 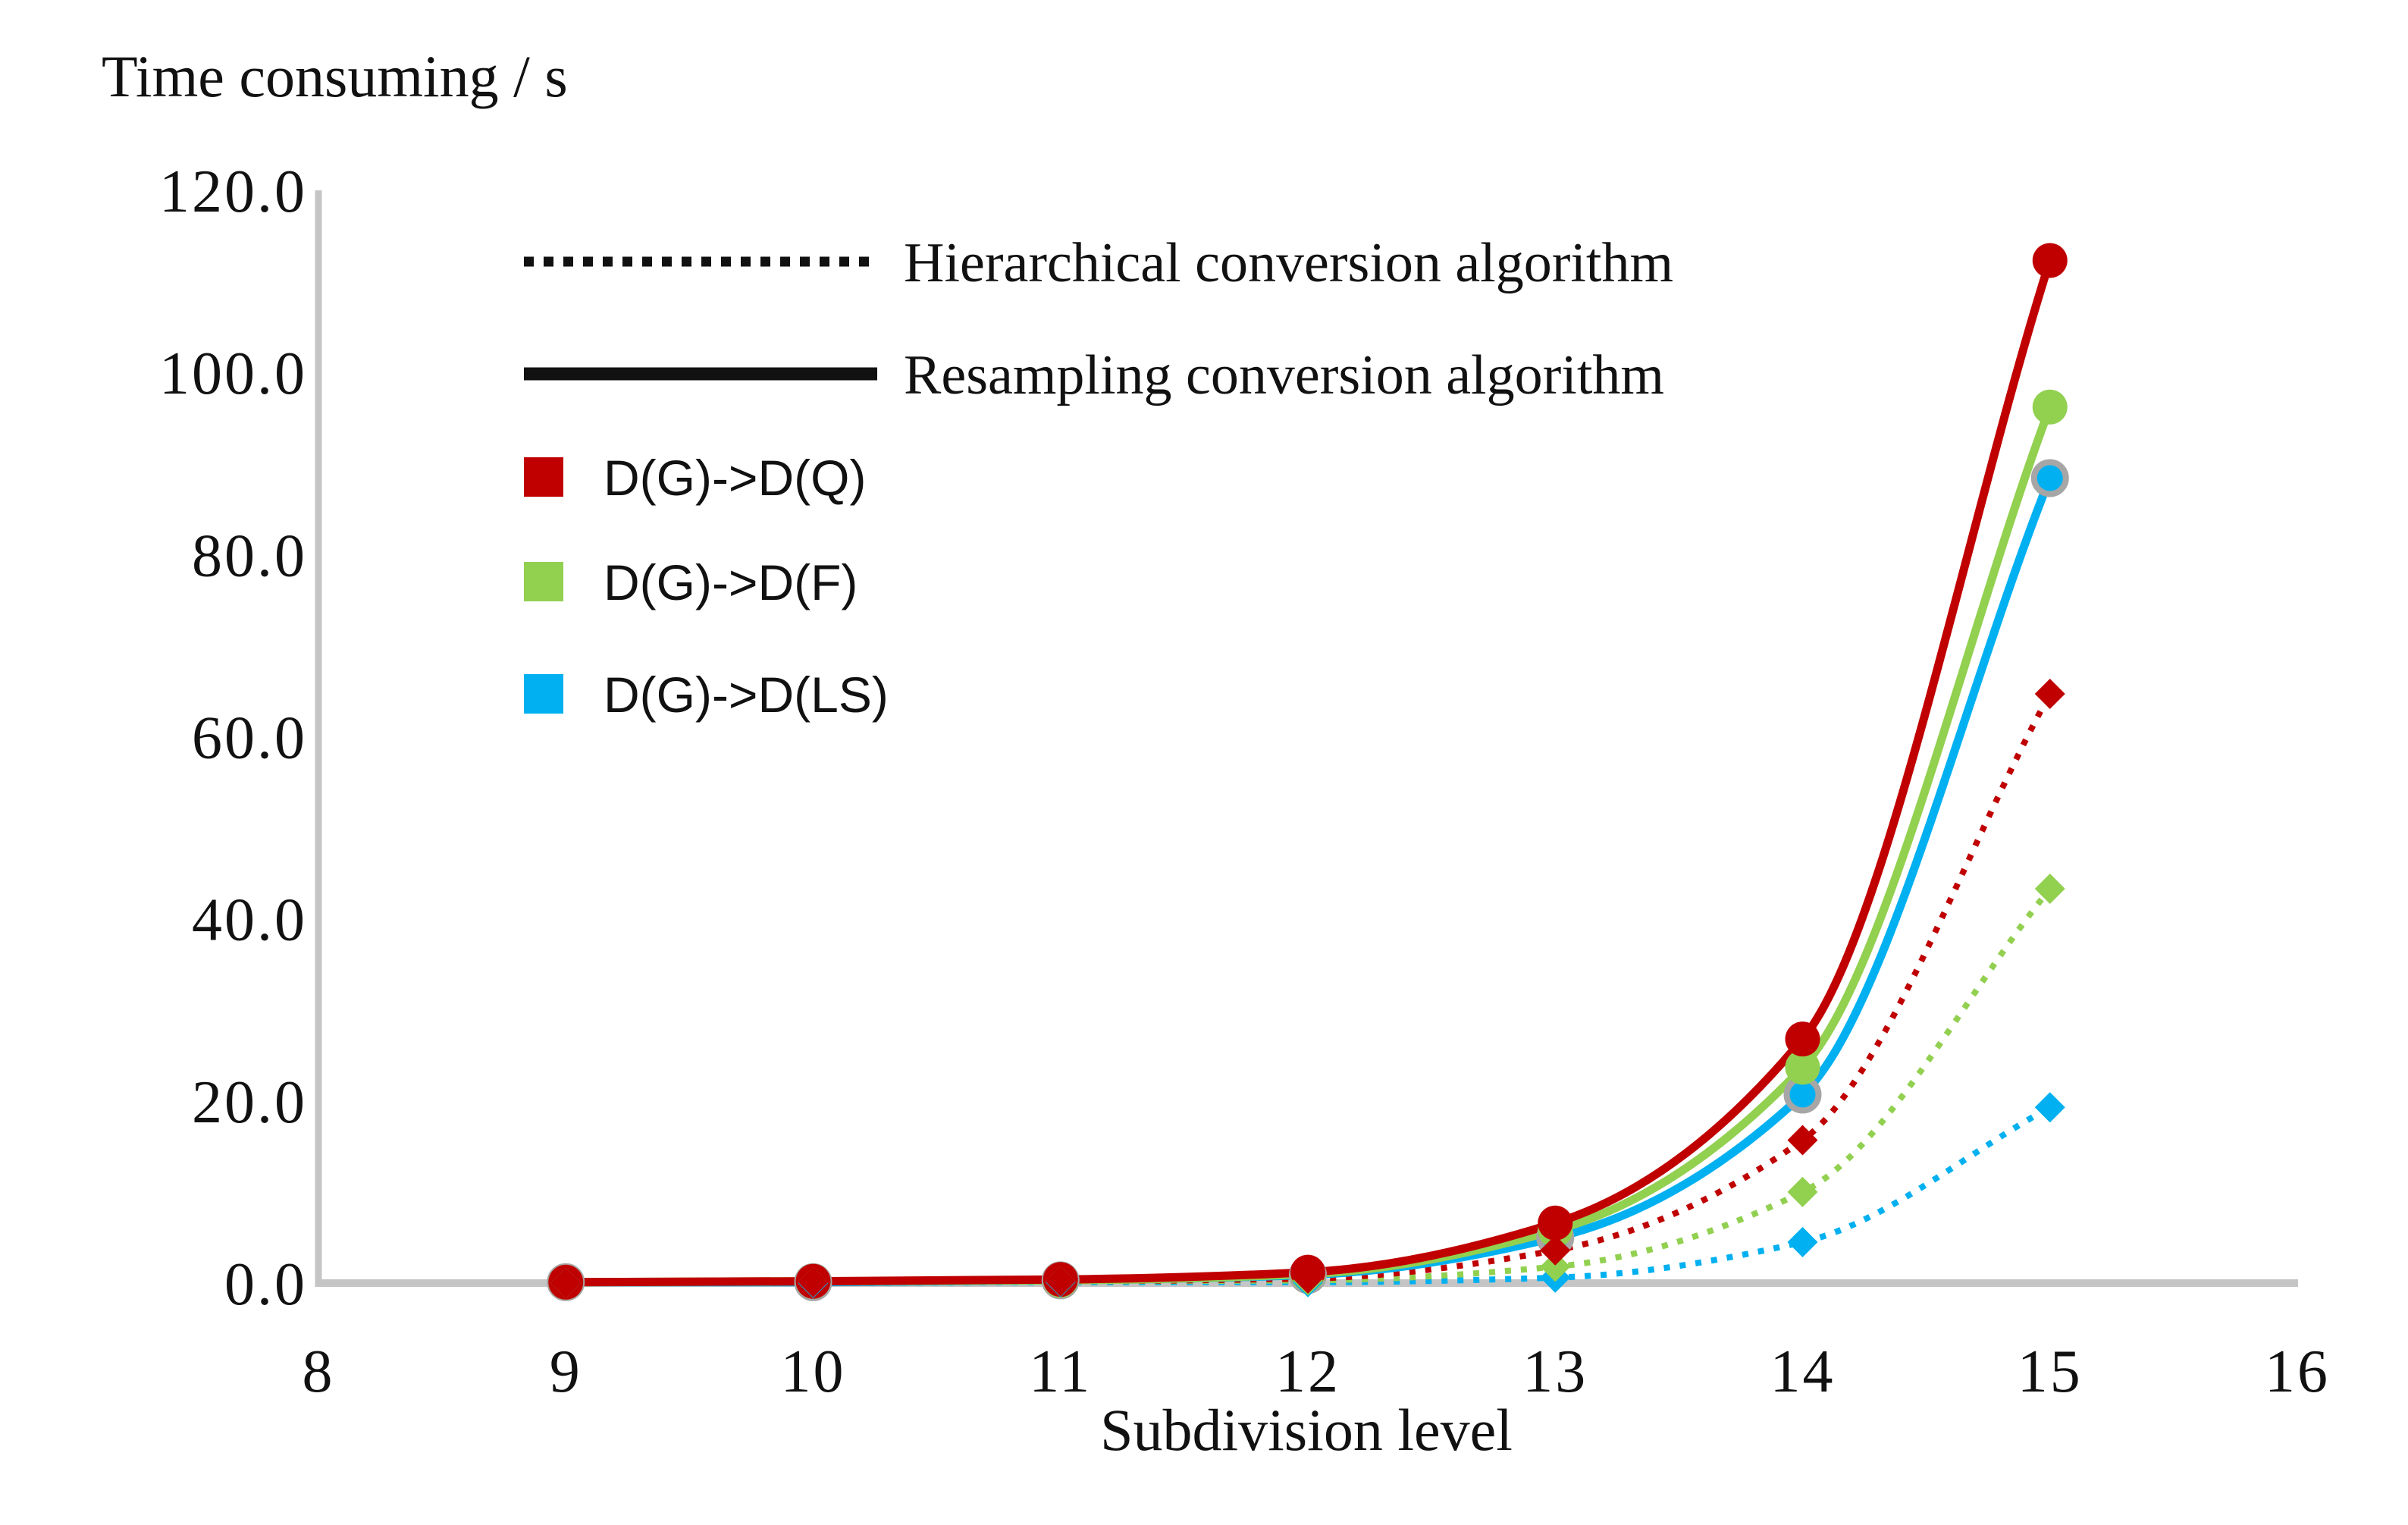 What do you see at coordinates (233, 191) in the screenshot?
I see `y-tick-label-120.0: 120.0` at bounding box center [233, 191].